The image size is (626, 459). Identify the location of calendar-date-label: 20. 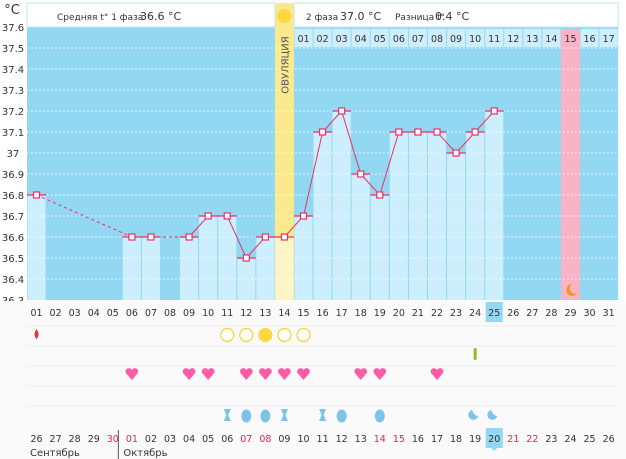
(494, 439).